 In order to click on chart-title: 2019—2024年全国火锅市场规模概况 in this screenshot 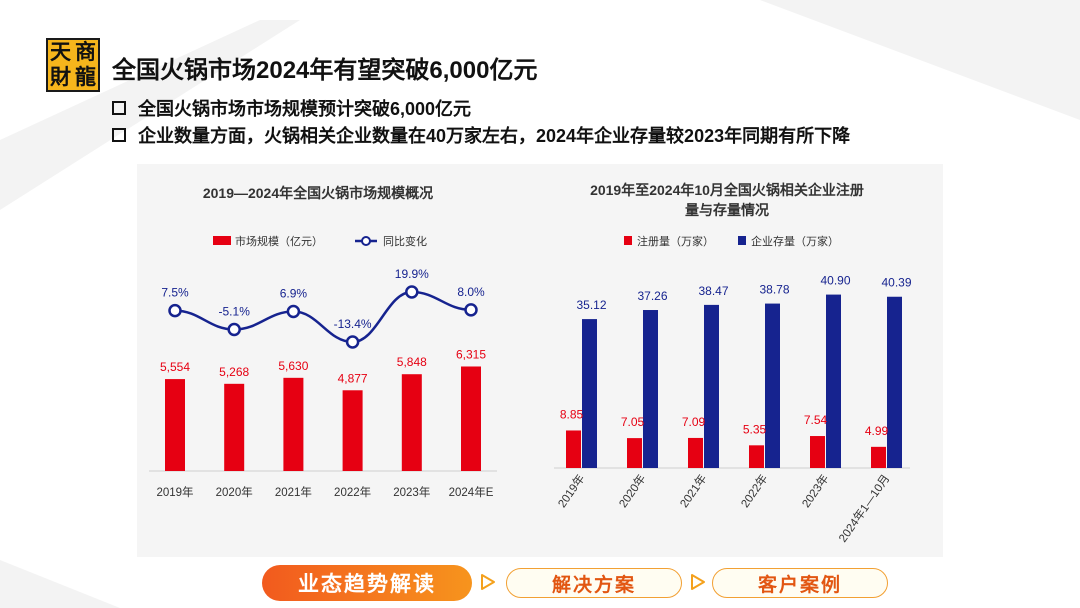, I will do `click(318, 193)`.